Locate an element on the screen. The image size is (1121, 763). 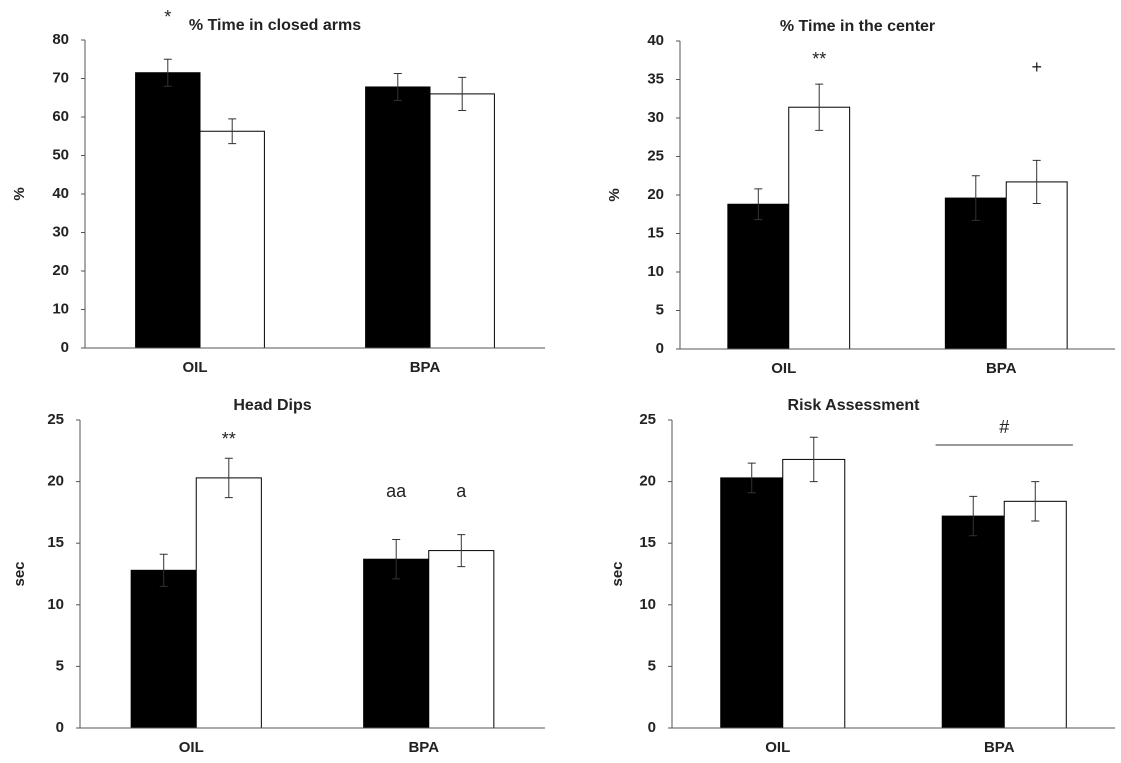
y-tick-label: 35 is located at coordinates (655, 78).